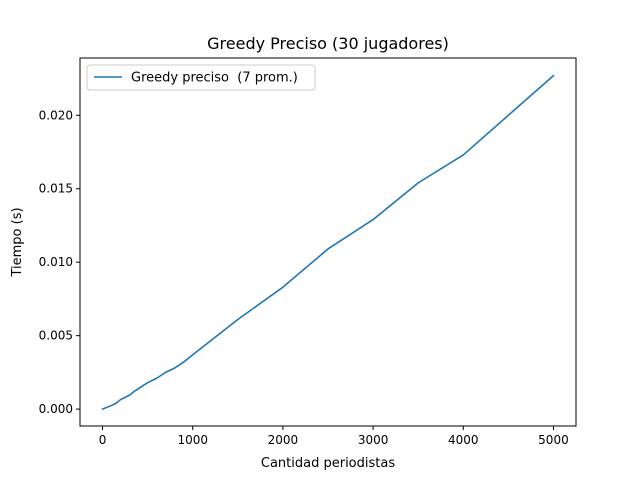  What do you see at coordinates (56, 115) in the screenshot?
I see `y-tick-label: 0.020` at bounding box center [56, 115].